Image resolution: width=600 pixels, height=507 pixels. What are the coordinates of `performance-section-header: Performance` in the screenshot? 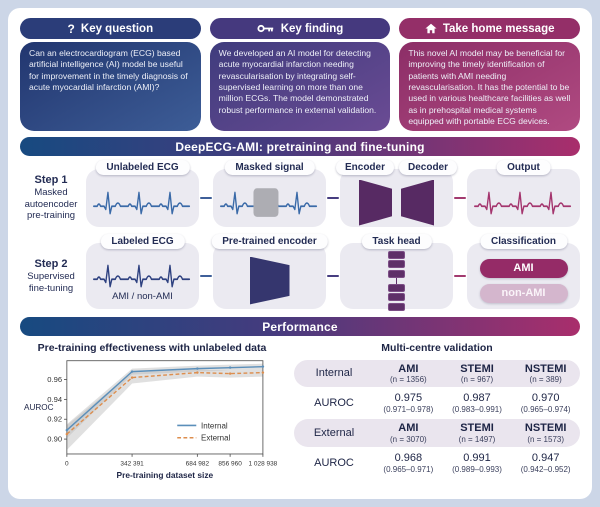 It's located at (300, 326).